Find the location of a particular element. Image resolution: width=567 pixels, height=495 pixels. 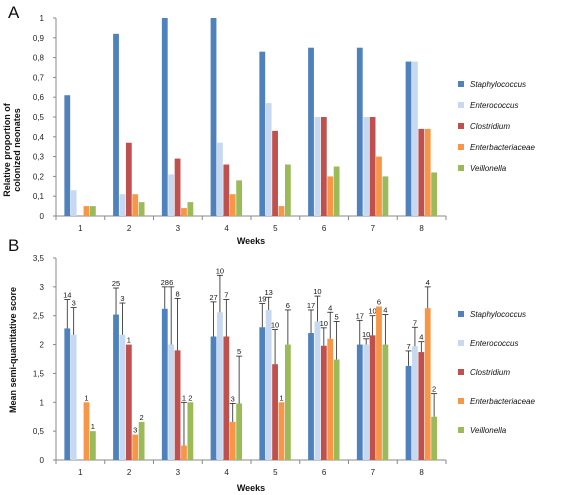

n-label: 5 is located at coordinates (239, 351).